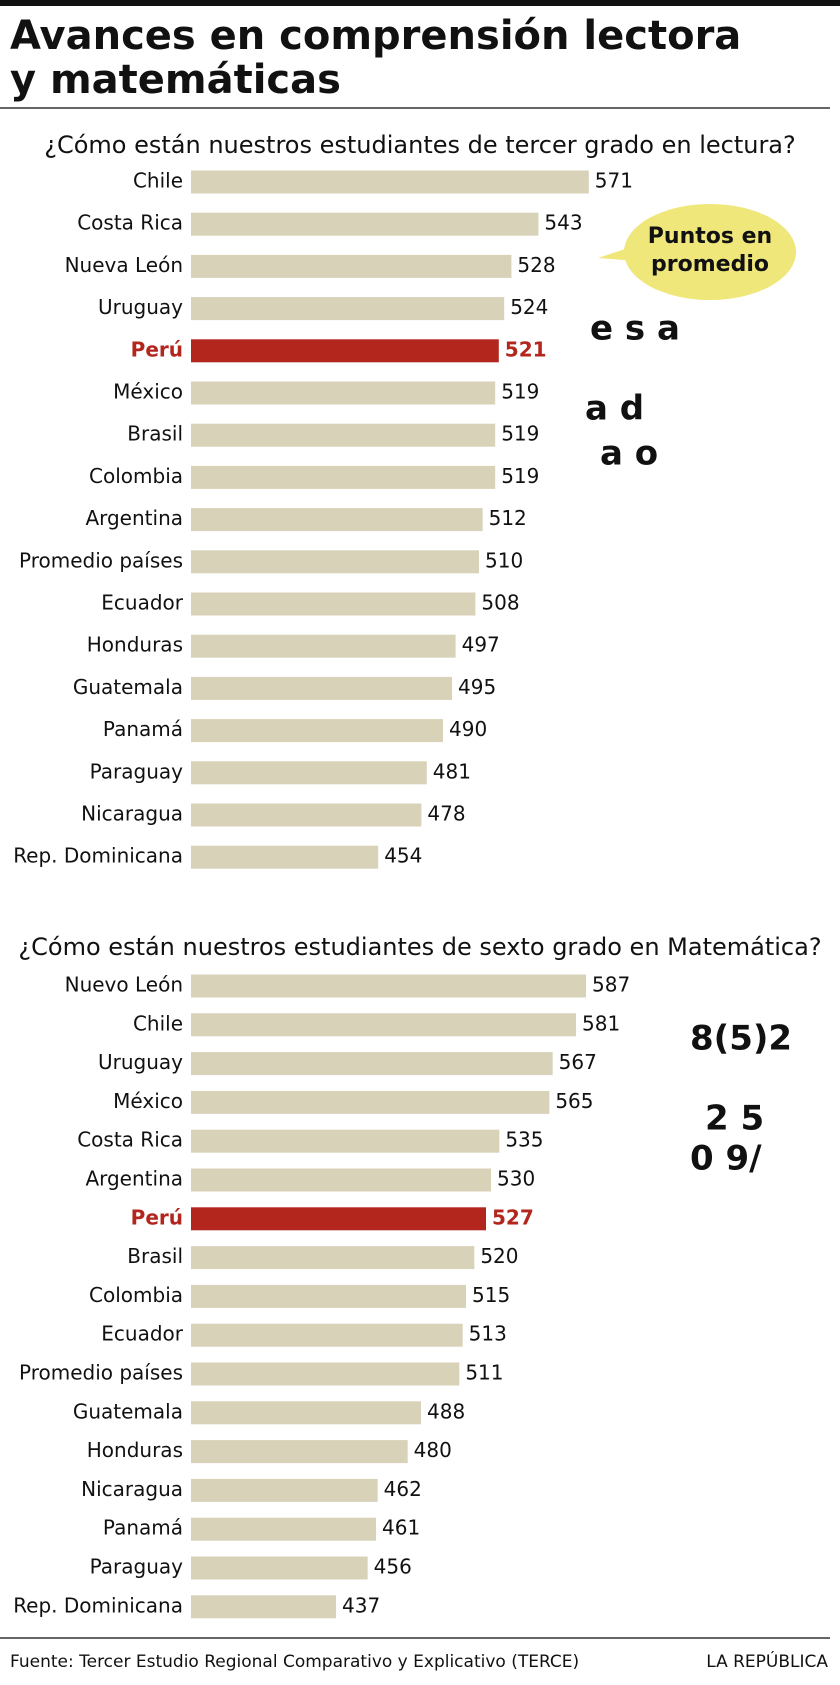  What do you see at coordinates (614, 181) in the screenshot?
I see `value-label: 571` at bounding box center [614, 181].